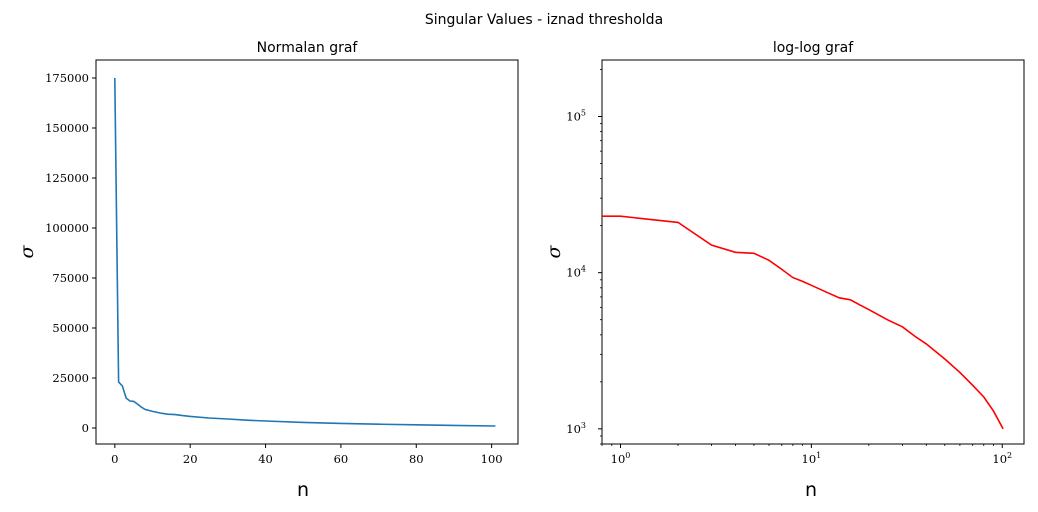 The image size is (1038, 512). I want to click on loglog-plot-y-tick-label: 10⁵, so click(576, 115).